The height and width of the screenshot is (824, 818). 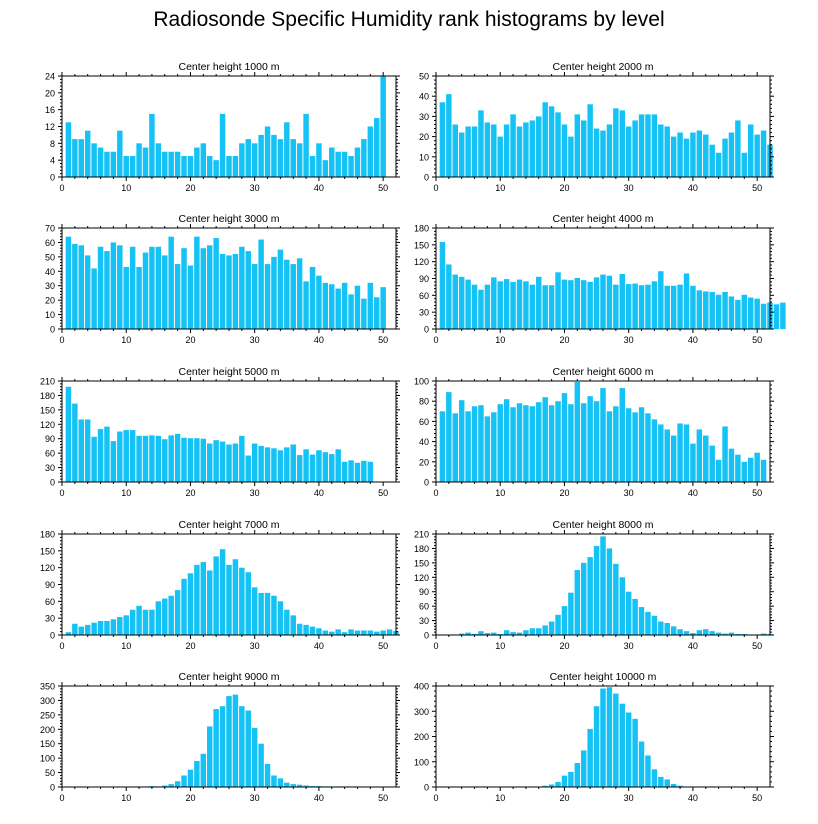 I want to click on y-tick-label: 12, so click(x=50, y=127).